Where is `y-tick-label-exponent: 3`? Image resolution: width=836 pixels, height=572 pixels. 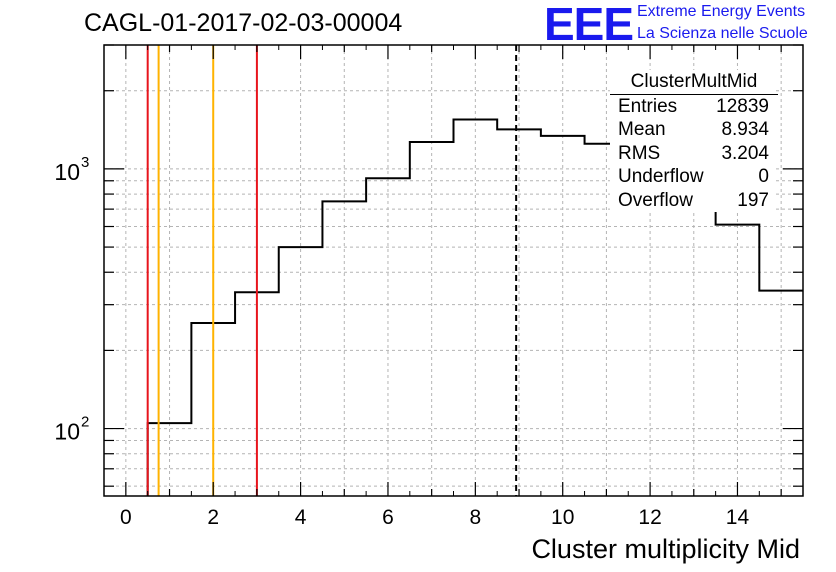
y-tick-label-exponent: 3 is located at coordinates (85, 162).